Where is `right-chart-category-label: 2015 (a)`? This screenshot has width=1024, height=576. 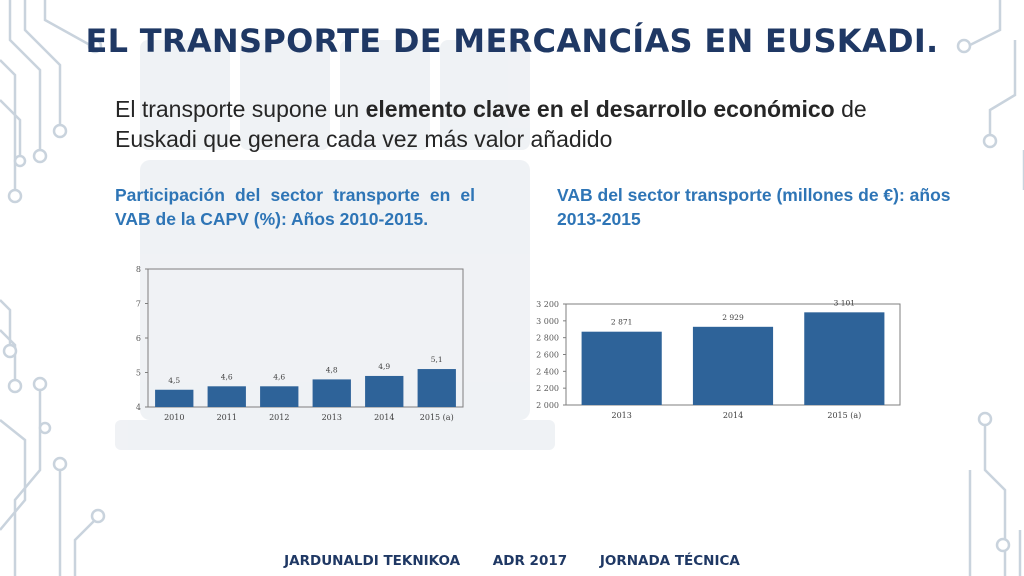
right-chart-category-label: 2015 (a) is located at coordinates (844, 415).